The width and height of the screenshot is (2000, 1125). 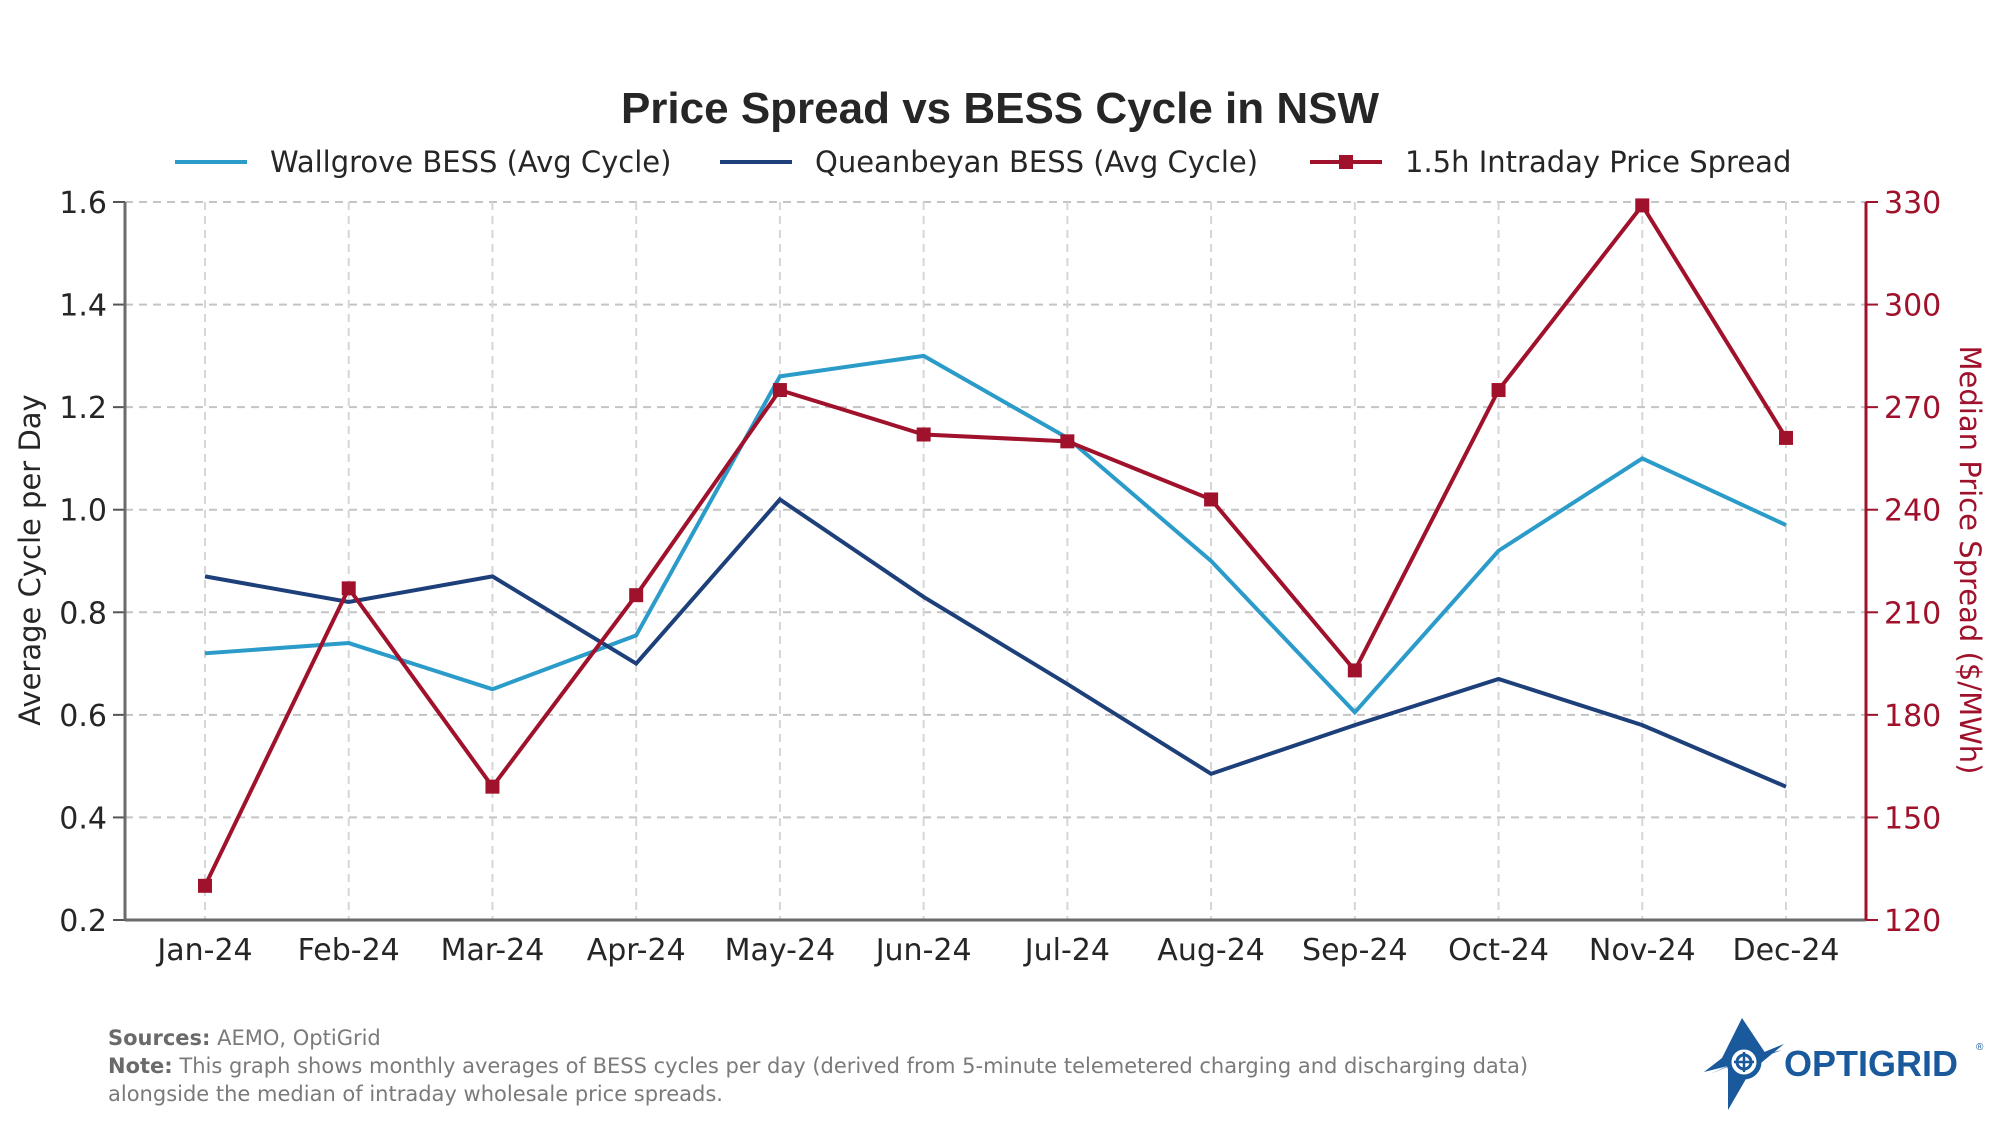 What do you see at coordinates (1912, 306) in the screenshot?
I see `y-tick-label-right: 300` at bounding box center [1912, 306].